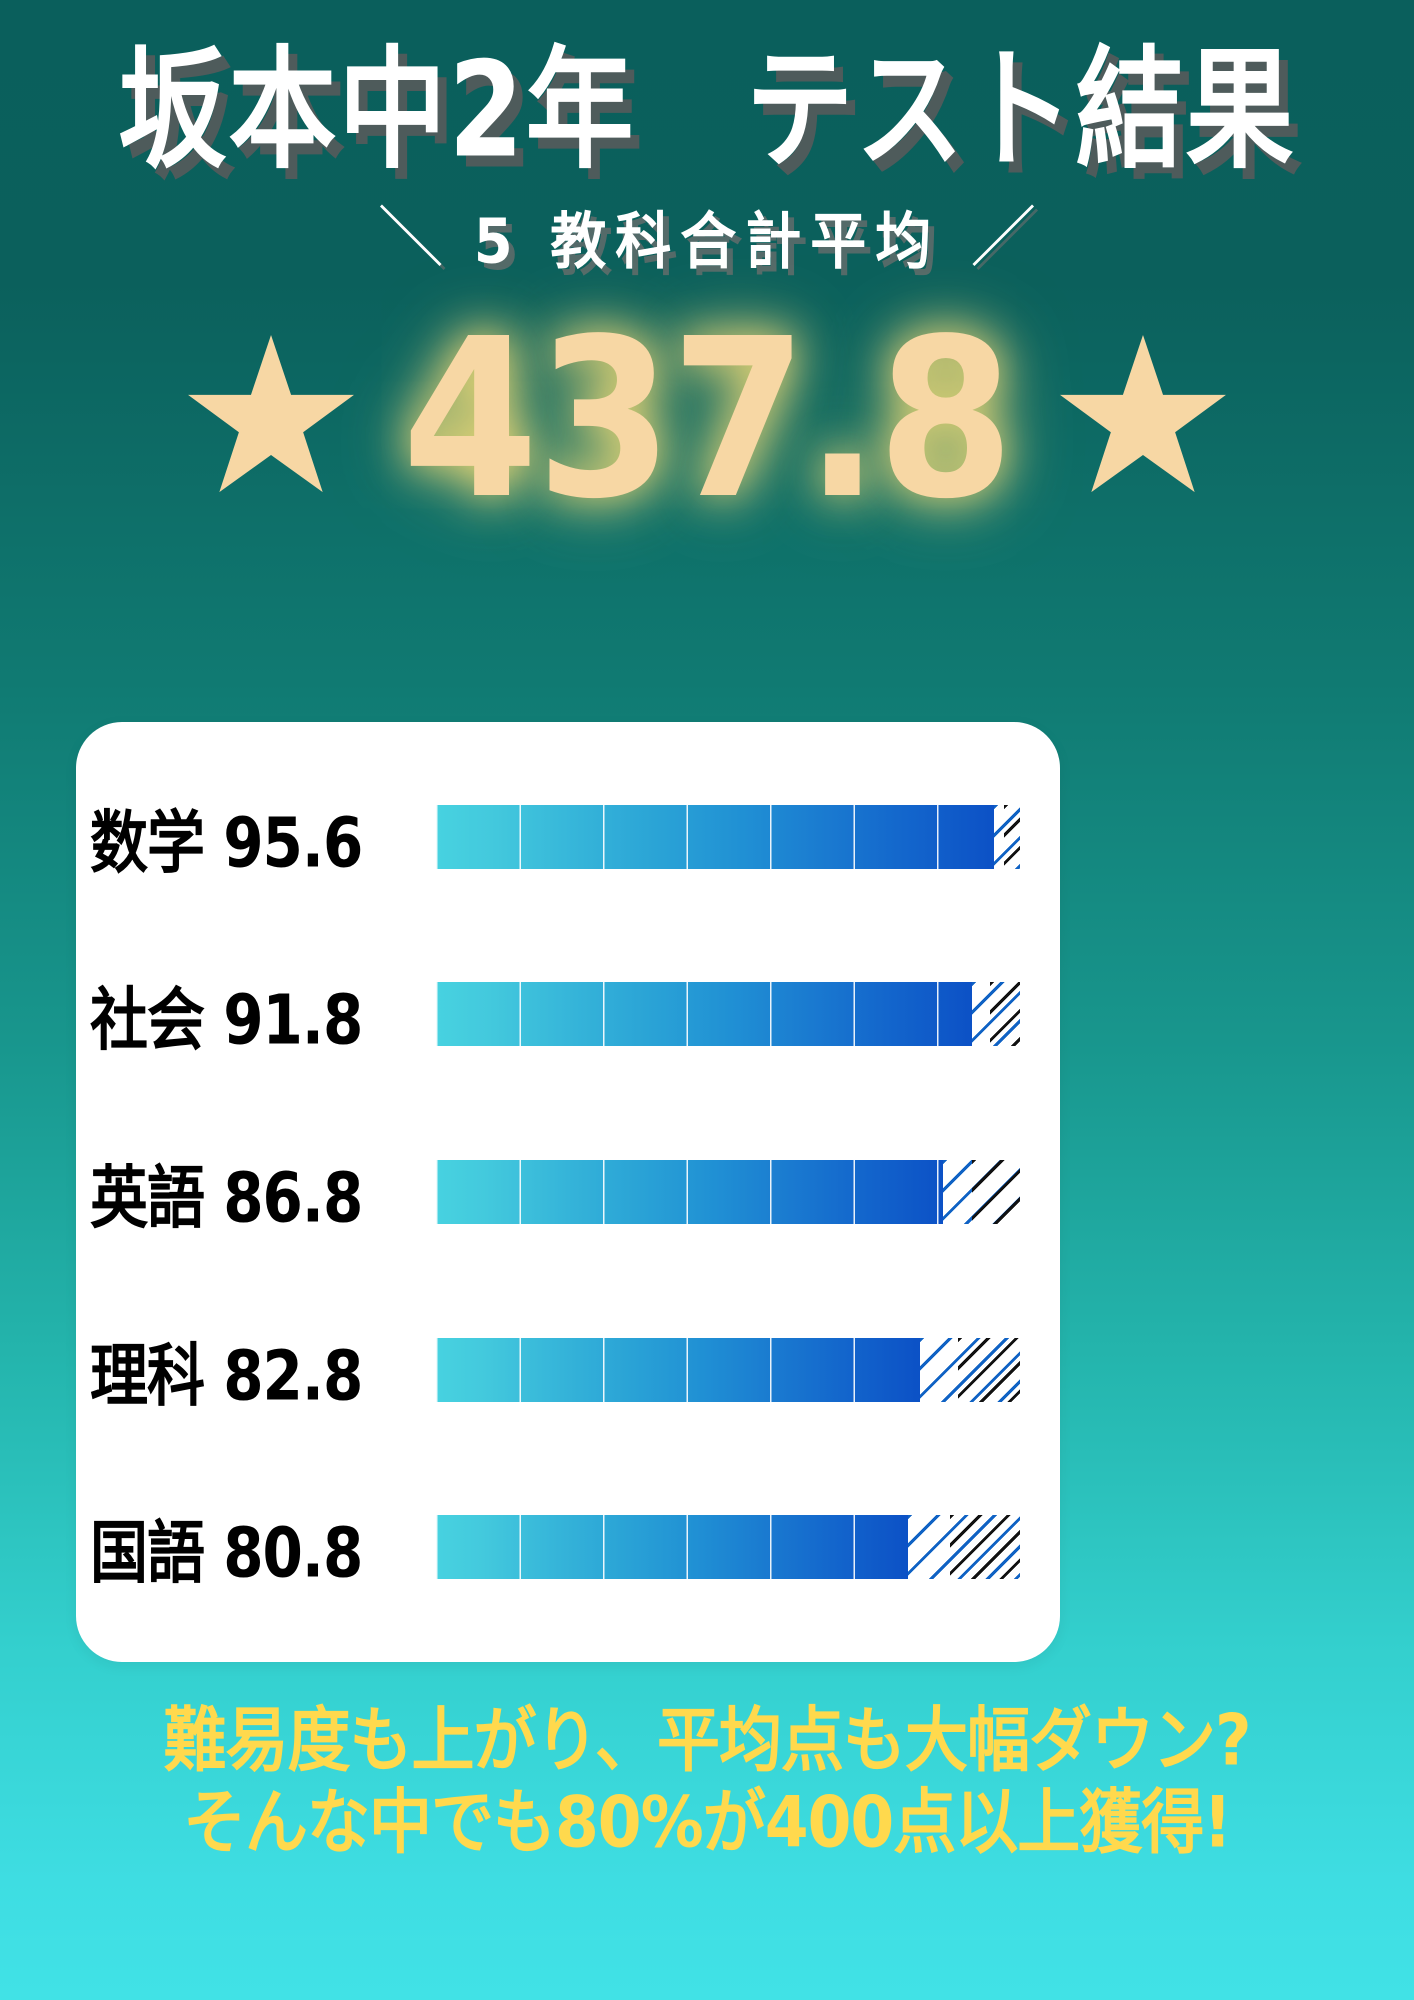 This screenshot has height=2000, width=1414. I want to click on subject-label: 国語 80.8, so click(226, 1553).